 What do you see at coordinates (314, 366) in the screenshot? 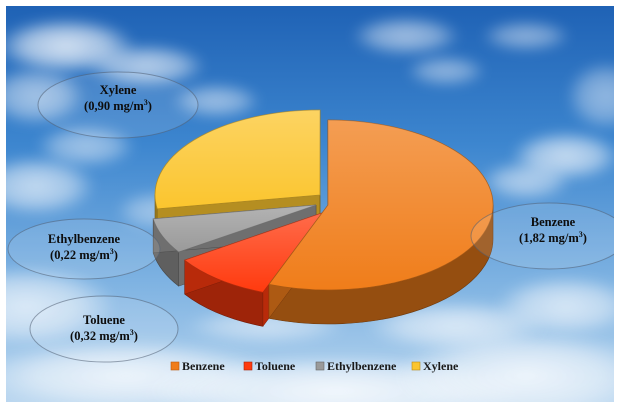
I see `legend: Benzene Toluene Ethylbenzene Xylene` at bounding box center [314, 366].